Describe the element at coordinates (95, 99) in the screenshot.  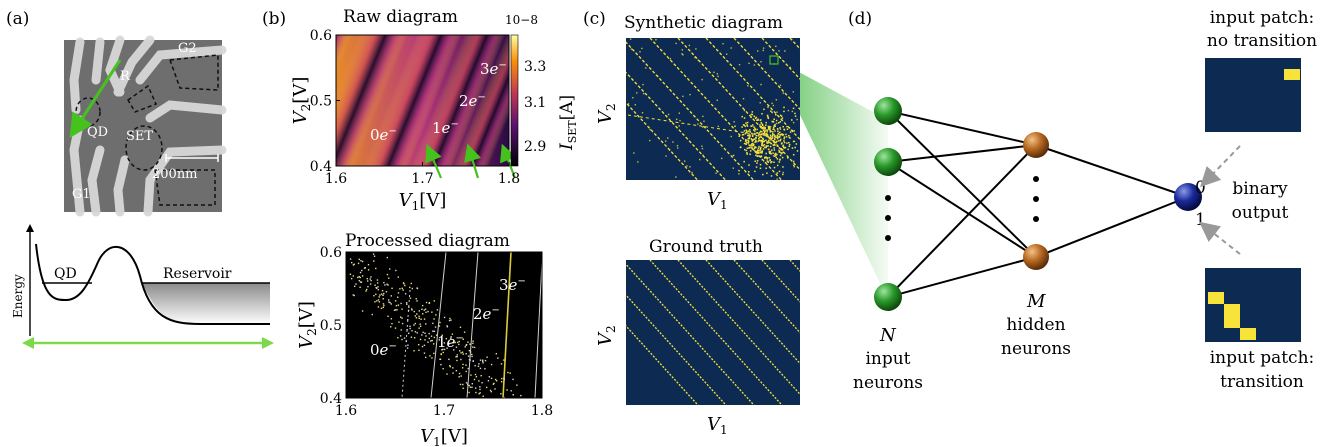
I see `sem-green-arrow` at that location.